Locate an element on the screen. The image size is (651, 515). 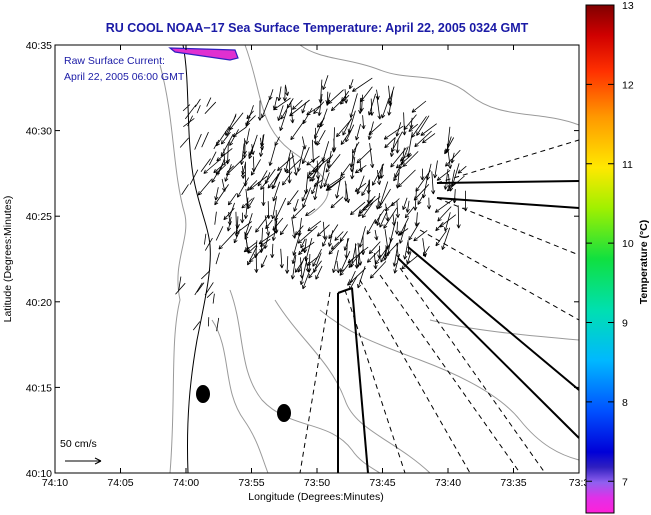
colorbar-tick-label: 13 is located at coordinates (628, 6).